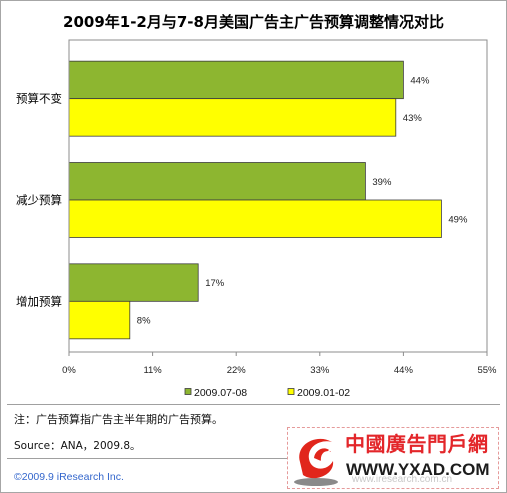  Describe the element at coordinates (77, 446) in the screenshot. I see `source-note: Source：ANA，2009.8。` at that location.